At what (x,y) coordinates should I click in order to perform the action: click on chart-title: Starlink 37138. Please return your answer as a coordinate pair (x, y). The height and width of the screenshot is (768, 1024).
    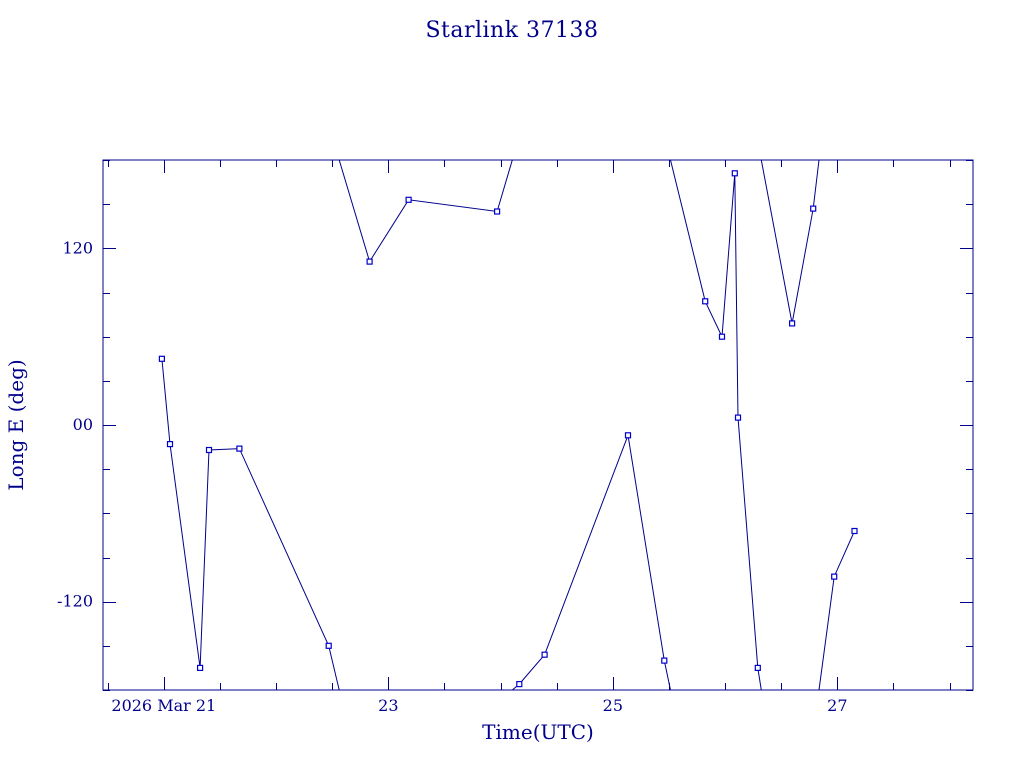
    Looking at the image, I should click on (511, 30).